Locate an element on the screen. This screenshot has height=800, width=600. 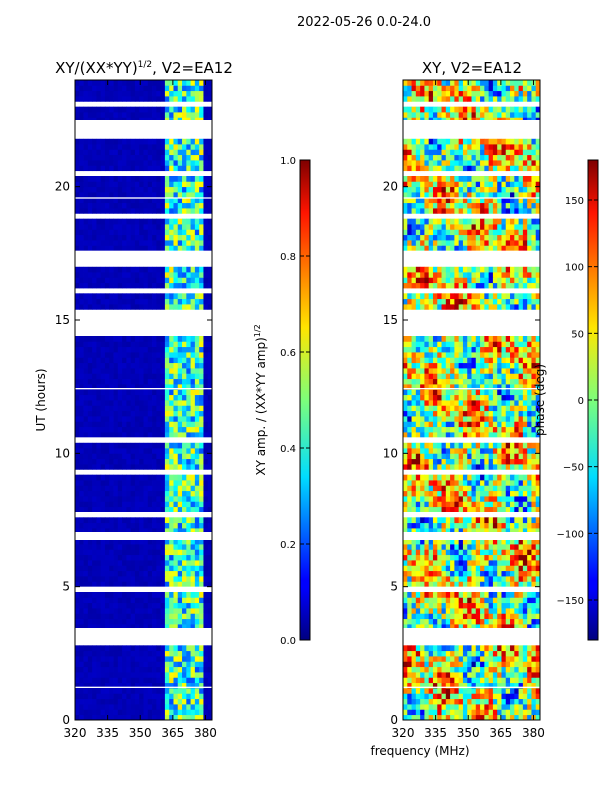
flagged-gap is located at coordinates (143, 216).